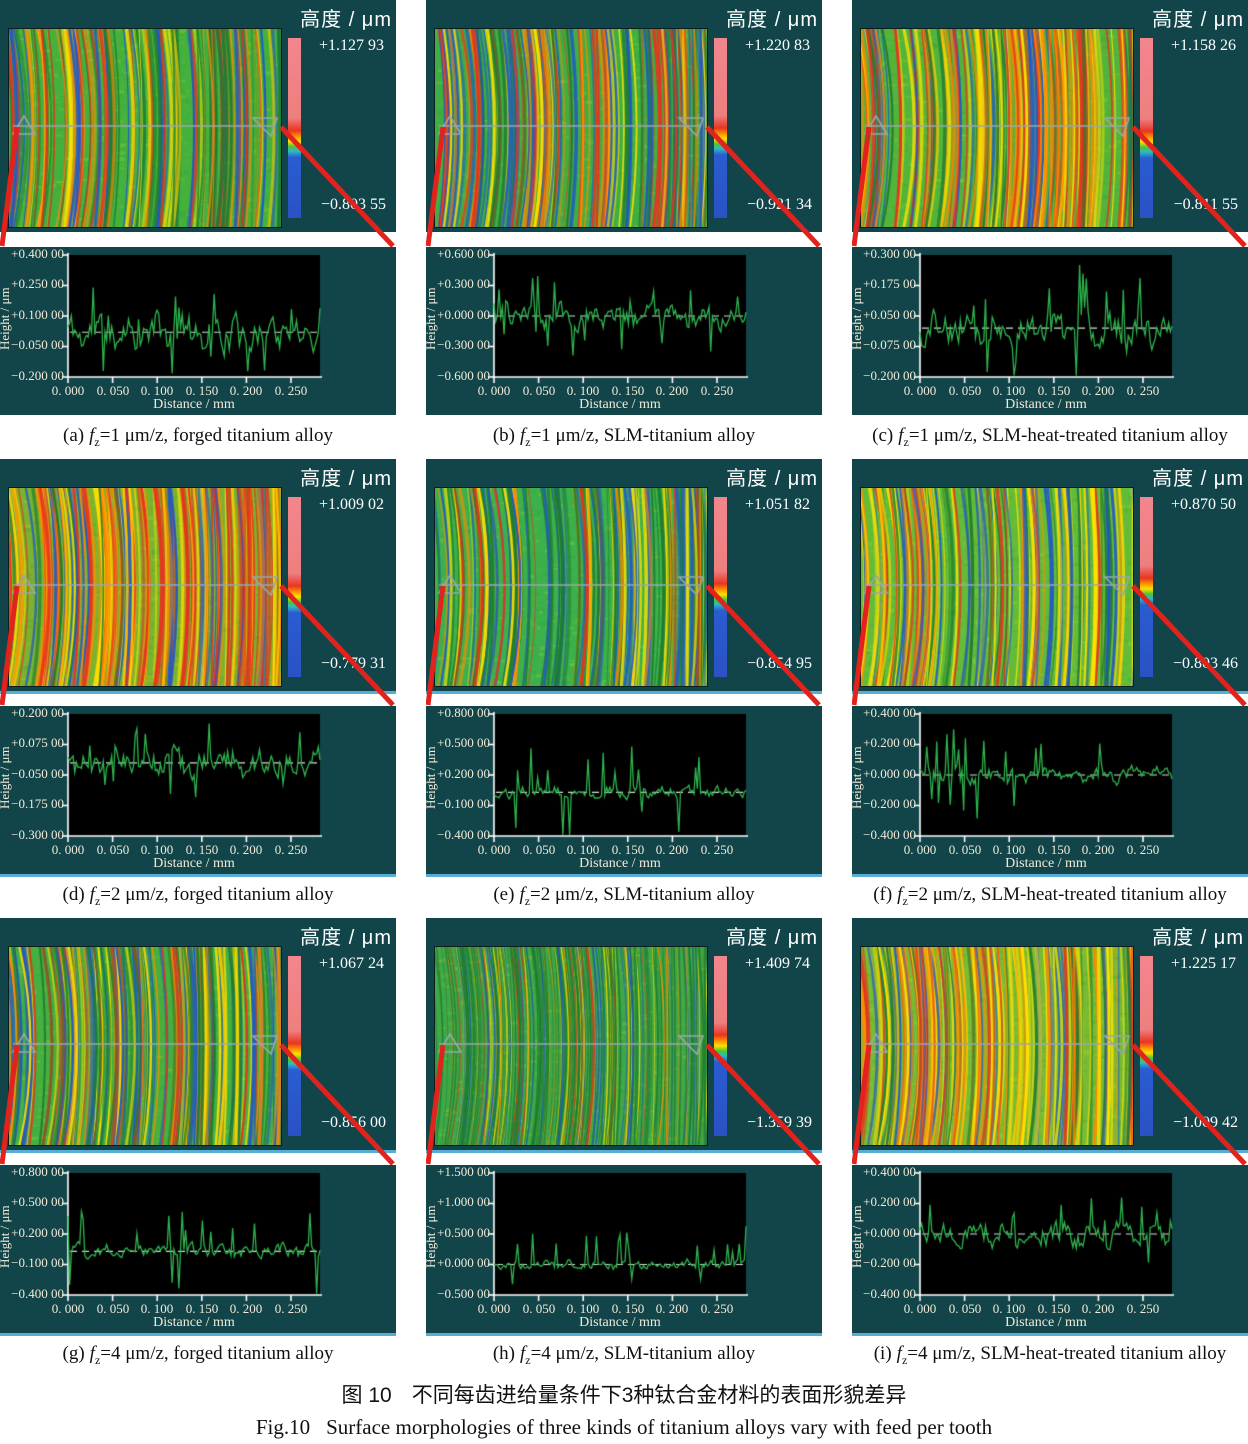 This screenshot has height=1444, width=1248. What do you see at coordinates (37, 773) in the screenshot?
I see `y-axis-tick-label: −0.050 00` at bounding box center [37, 773].